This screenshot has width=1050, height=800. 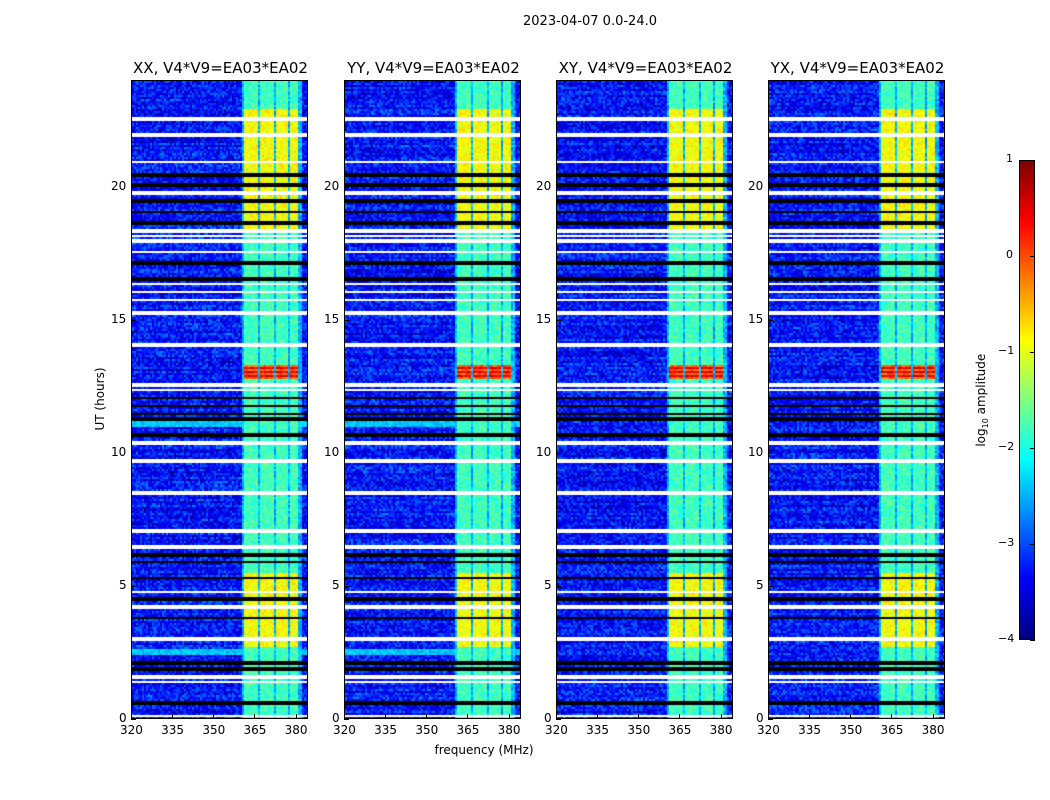 What do you see at coordinates (1006, 542) in the screenshot?
I see `colorbar-tick-label: −3` at bounding box center [1006, 542].